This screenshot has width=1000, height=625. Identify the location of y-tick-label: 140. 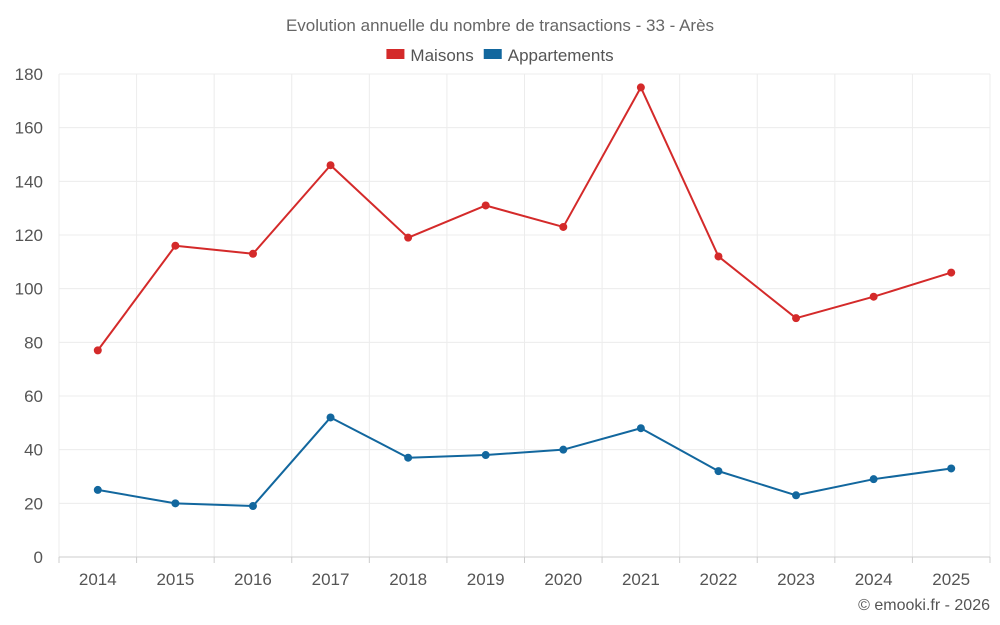
(29, 181).